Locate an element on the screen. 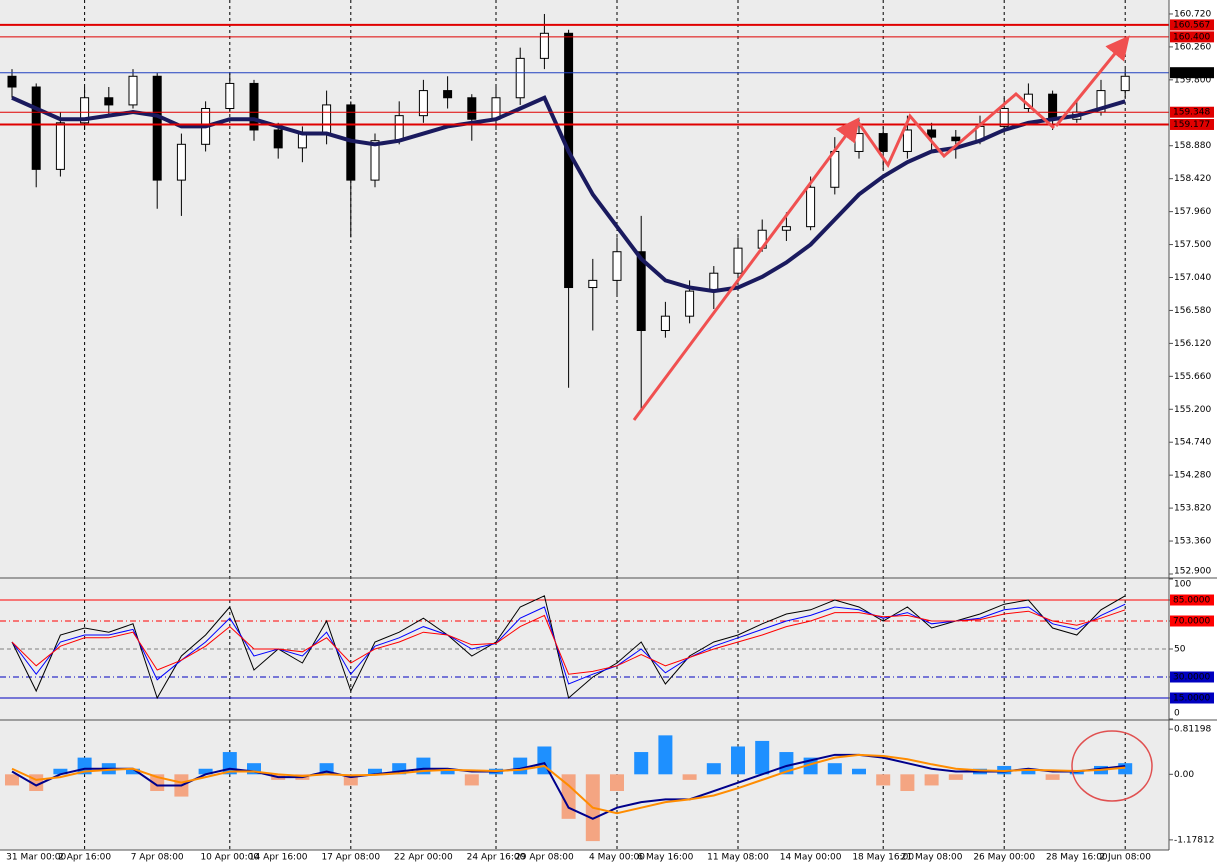 The height and width of the screenshot is (864, 1217). y-tick-label: 153.360 is located at coordinates (1192, 542).